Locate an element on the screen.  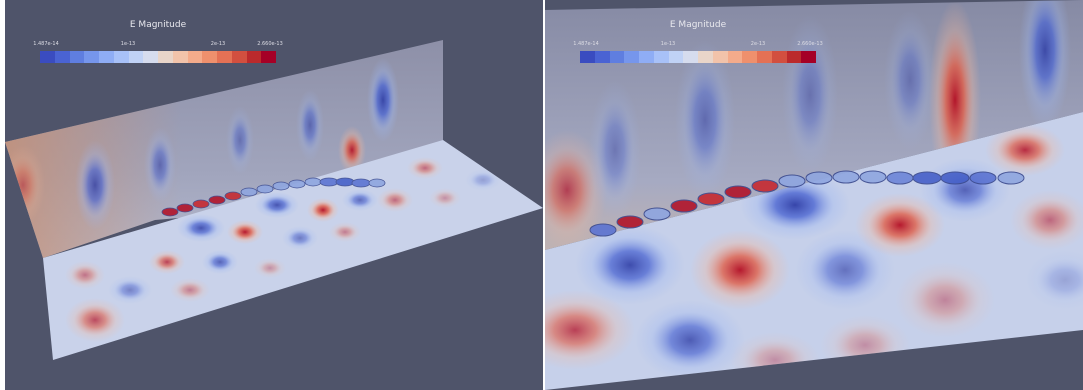
ring-resonator-chain-right is located at coordinates (807, 203).